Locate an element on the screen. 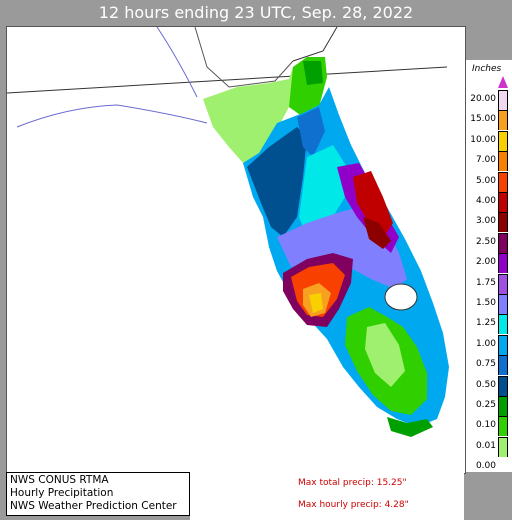  max-hourly-precip: Max hourly precip: 4.28" is located at coordinates (353, 505).